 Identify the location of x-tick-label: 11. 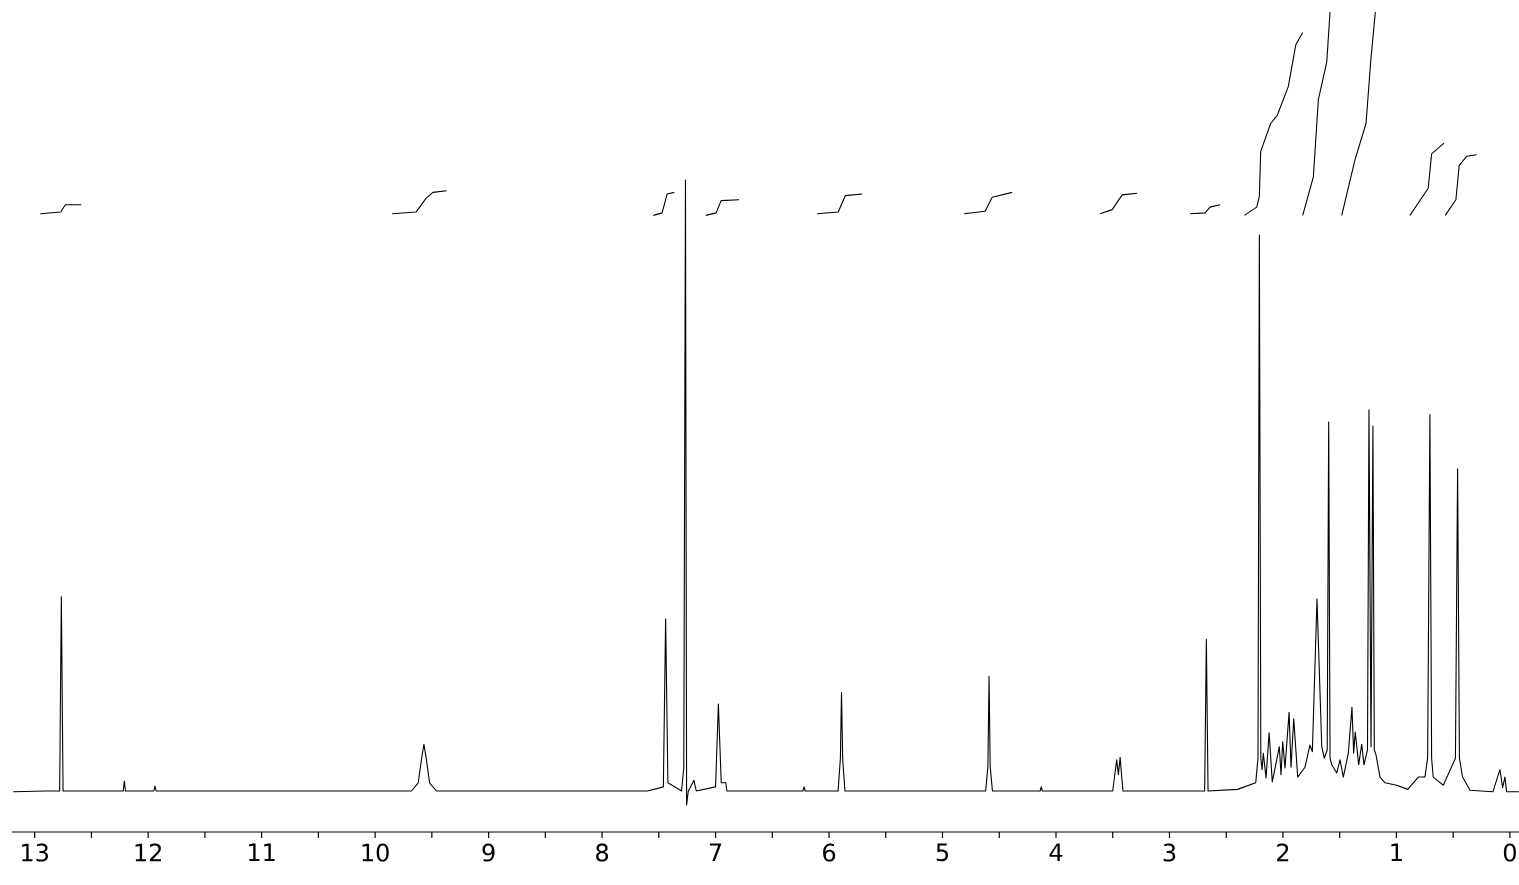
(262, 852).